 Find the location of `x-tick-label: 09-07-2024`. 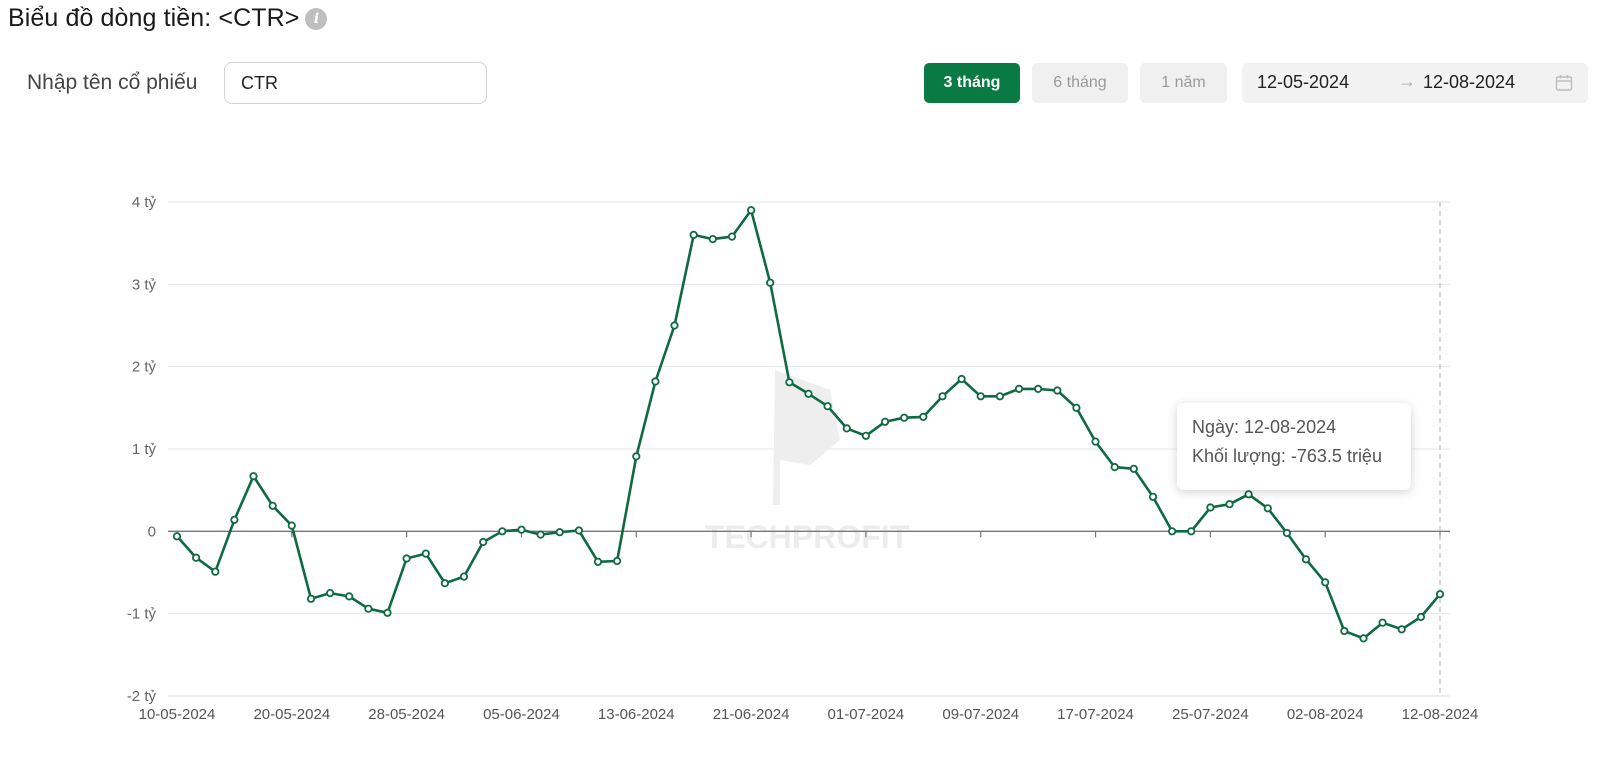

x-tick-label: 09-07-2024 is located at coordinates (980, 714).